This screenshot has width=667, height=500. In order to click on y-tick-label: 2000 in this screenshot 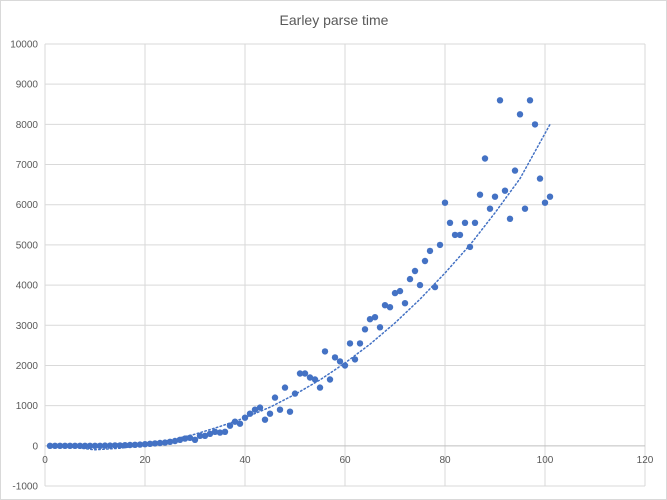, I will do `click(27, 366)`.